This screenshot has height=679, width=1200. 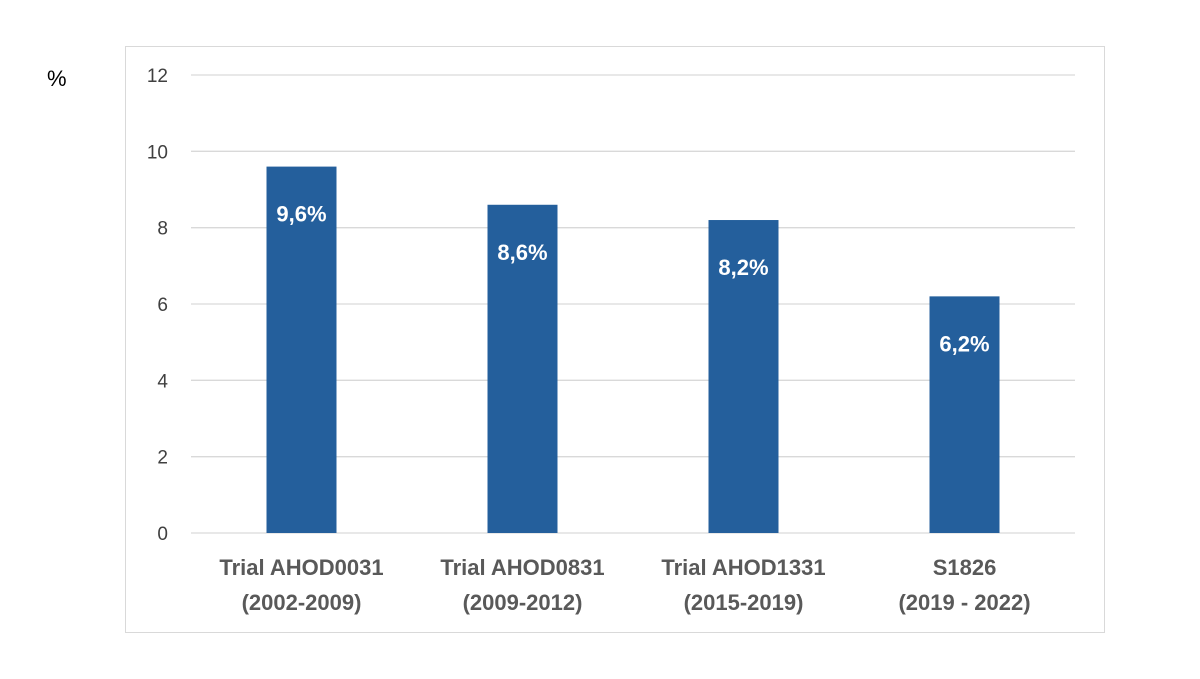 What do you see at coordinates (301, 567) in the screenshot?
I see `x-category-label: Trial AHOD0031` at bounding box center [301, 567].